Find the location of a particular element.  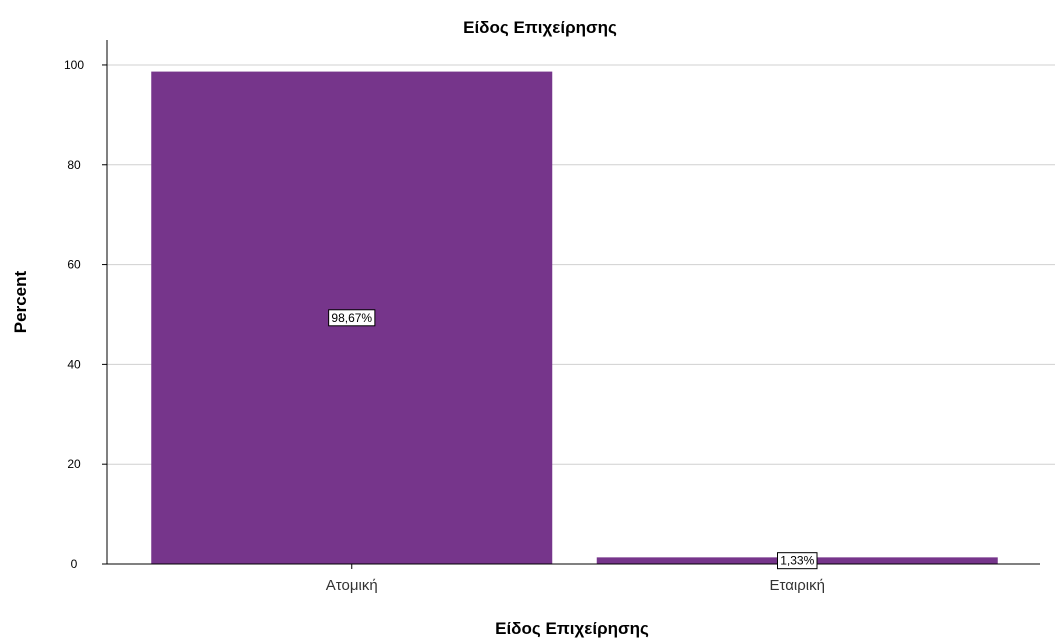

x-ticks: Ατομική Εταιρική is located at coordinates (575, 579).